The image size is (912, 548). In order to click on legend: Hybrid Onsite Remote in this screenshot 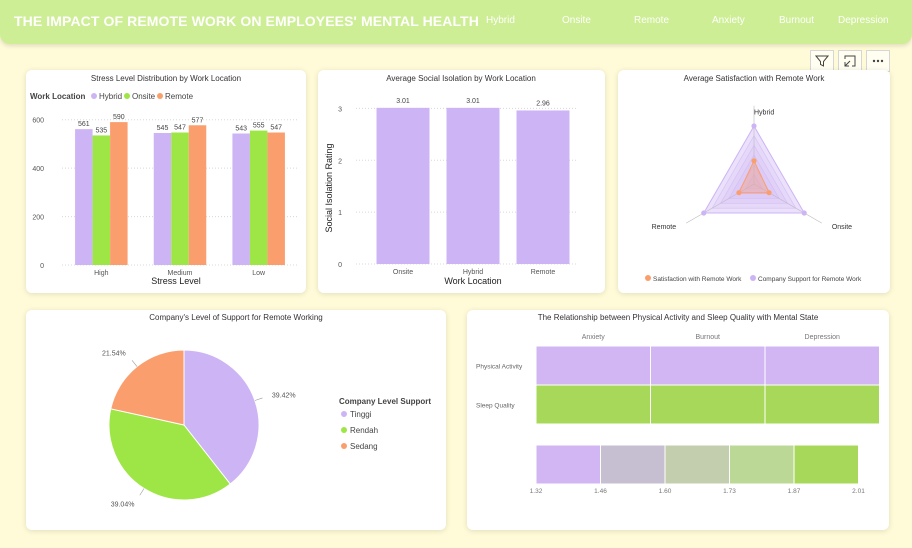, I will do `click(142, 96)`.